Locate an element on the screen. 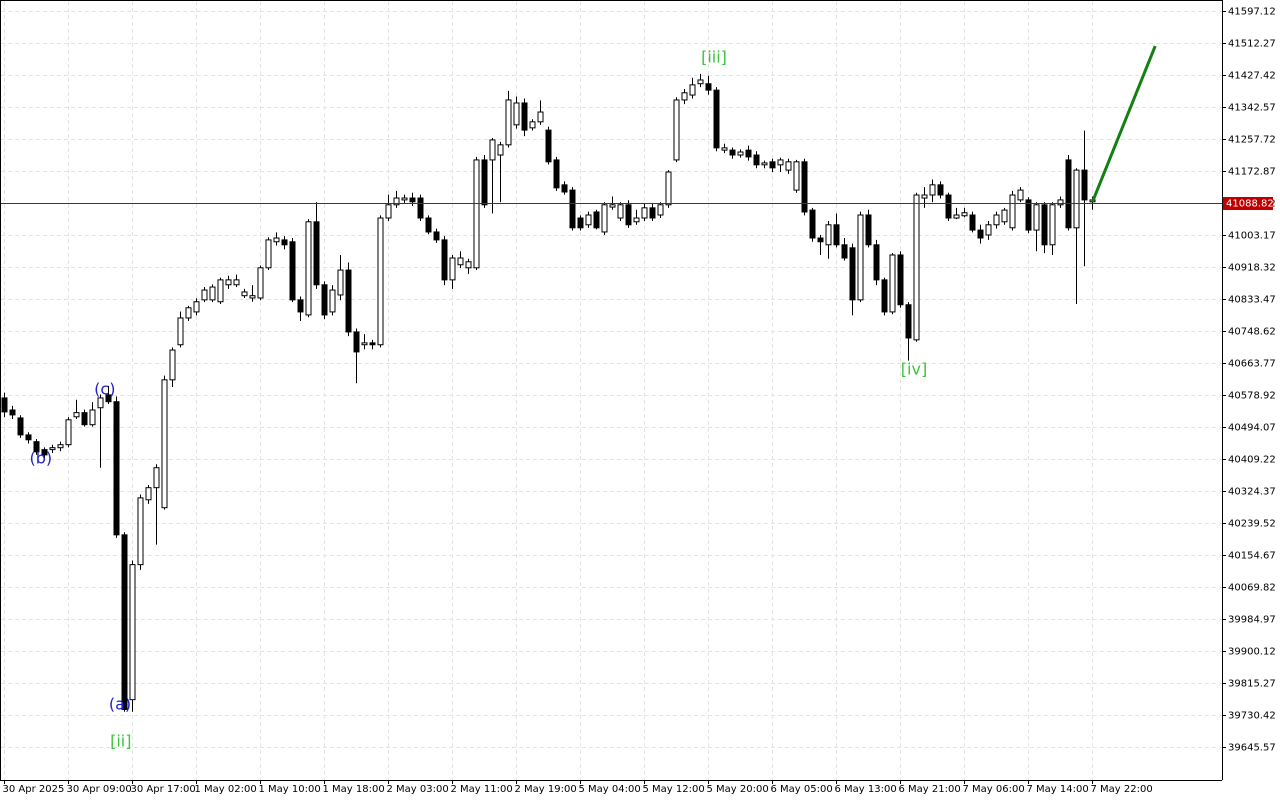 This screenshot has height=800, width=1280. x-tick-label: 2 May 11:00 is located at coordinates (482, 789).